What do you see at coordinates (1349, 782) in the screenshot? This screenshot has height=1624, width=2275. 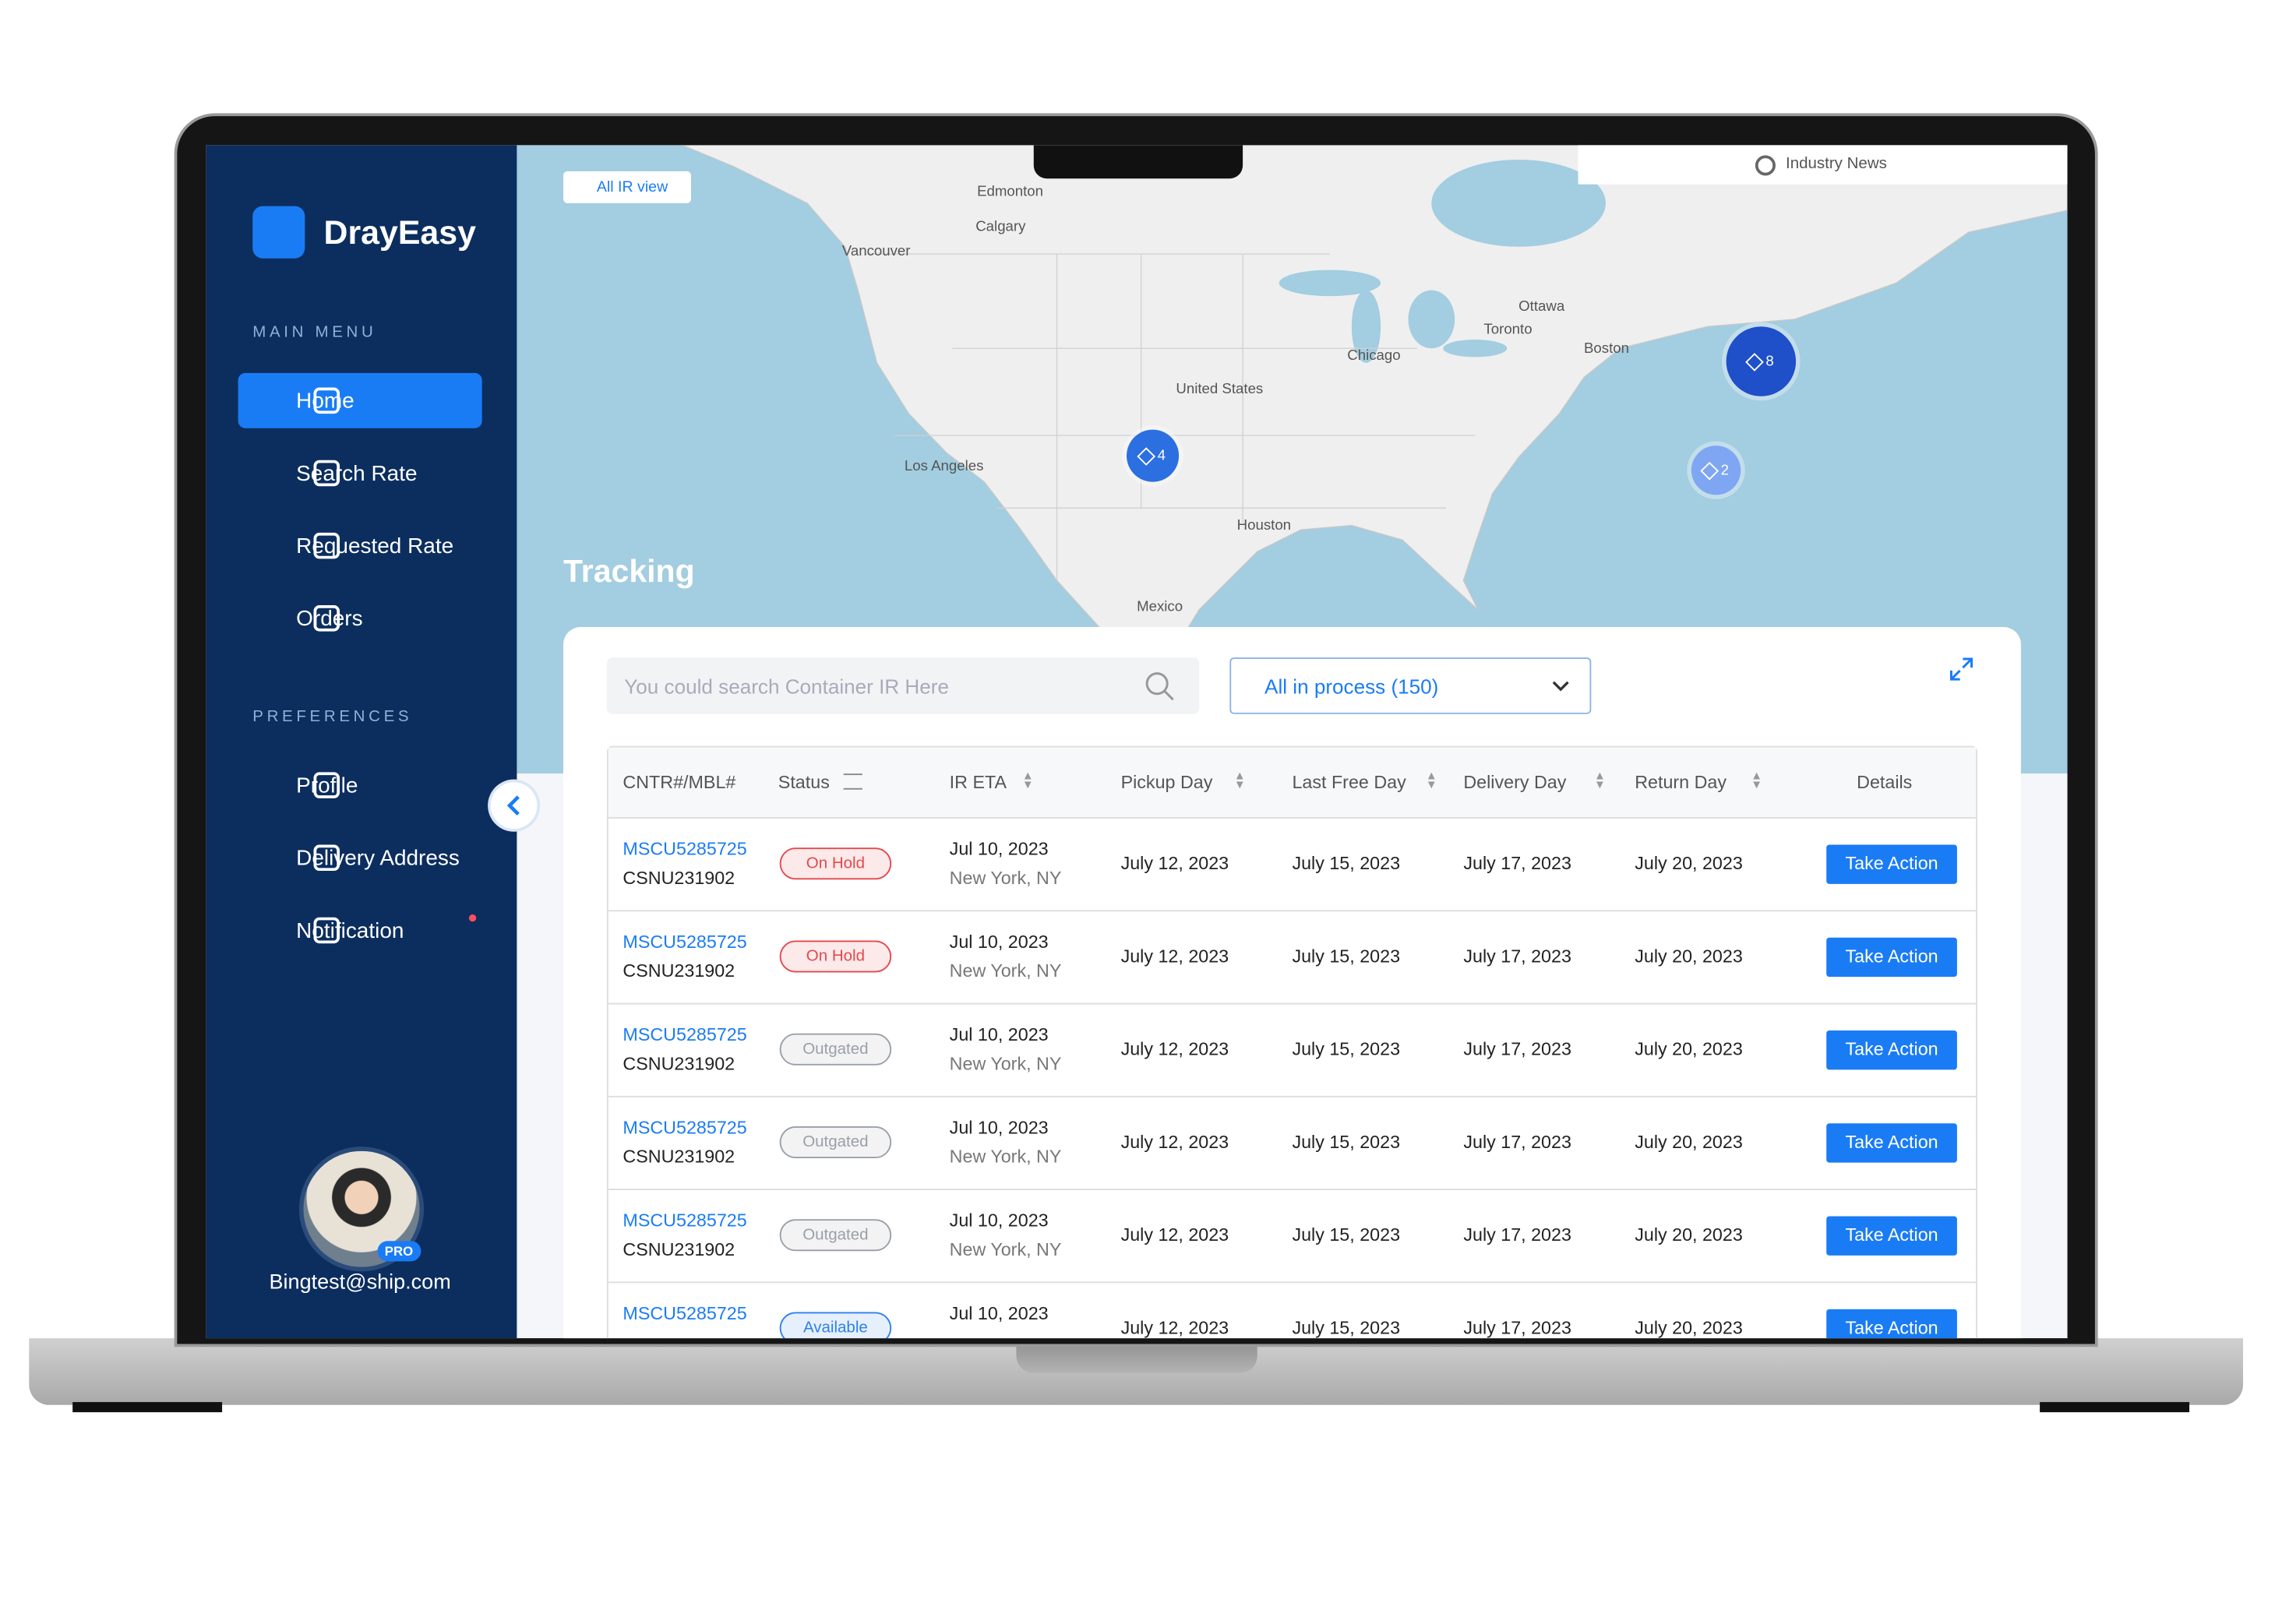 I see `column-header: Last Free Day` at bounding box center [1349, 782].